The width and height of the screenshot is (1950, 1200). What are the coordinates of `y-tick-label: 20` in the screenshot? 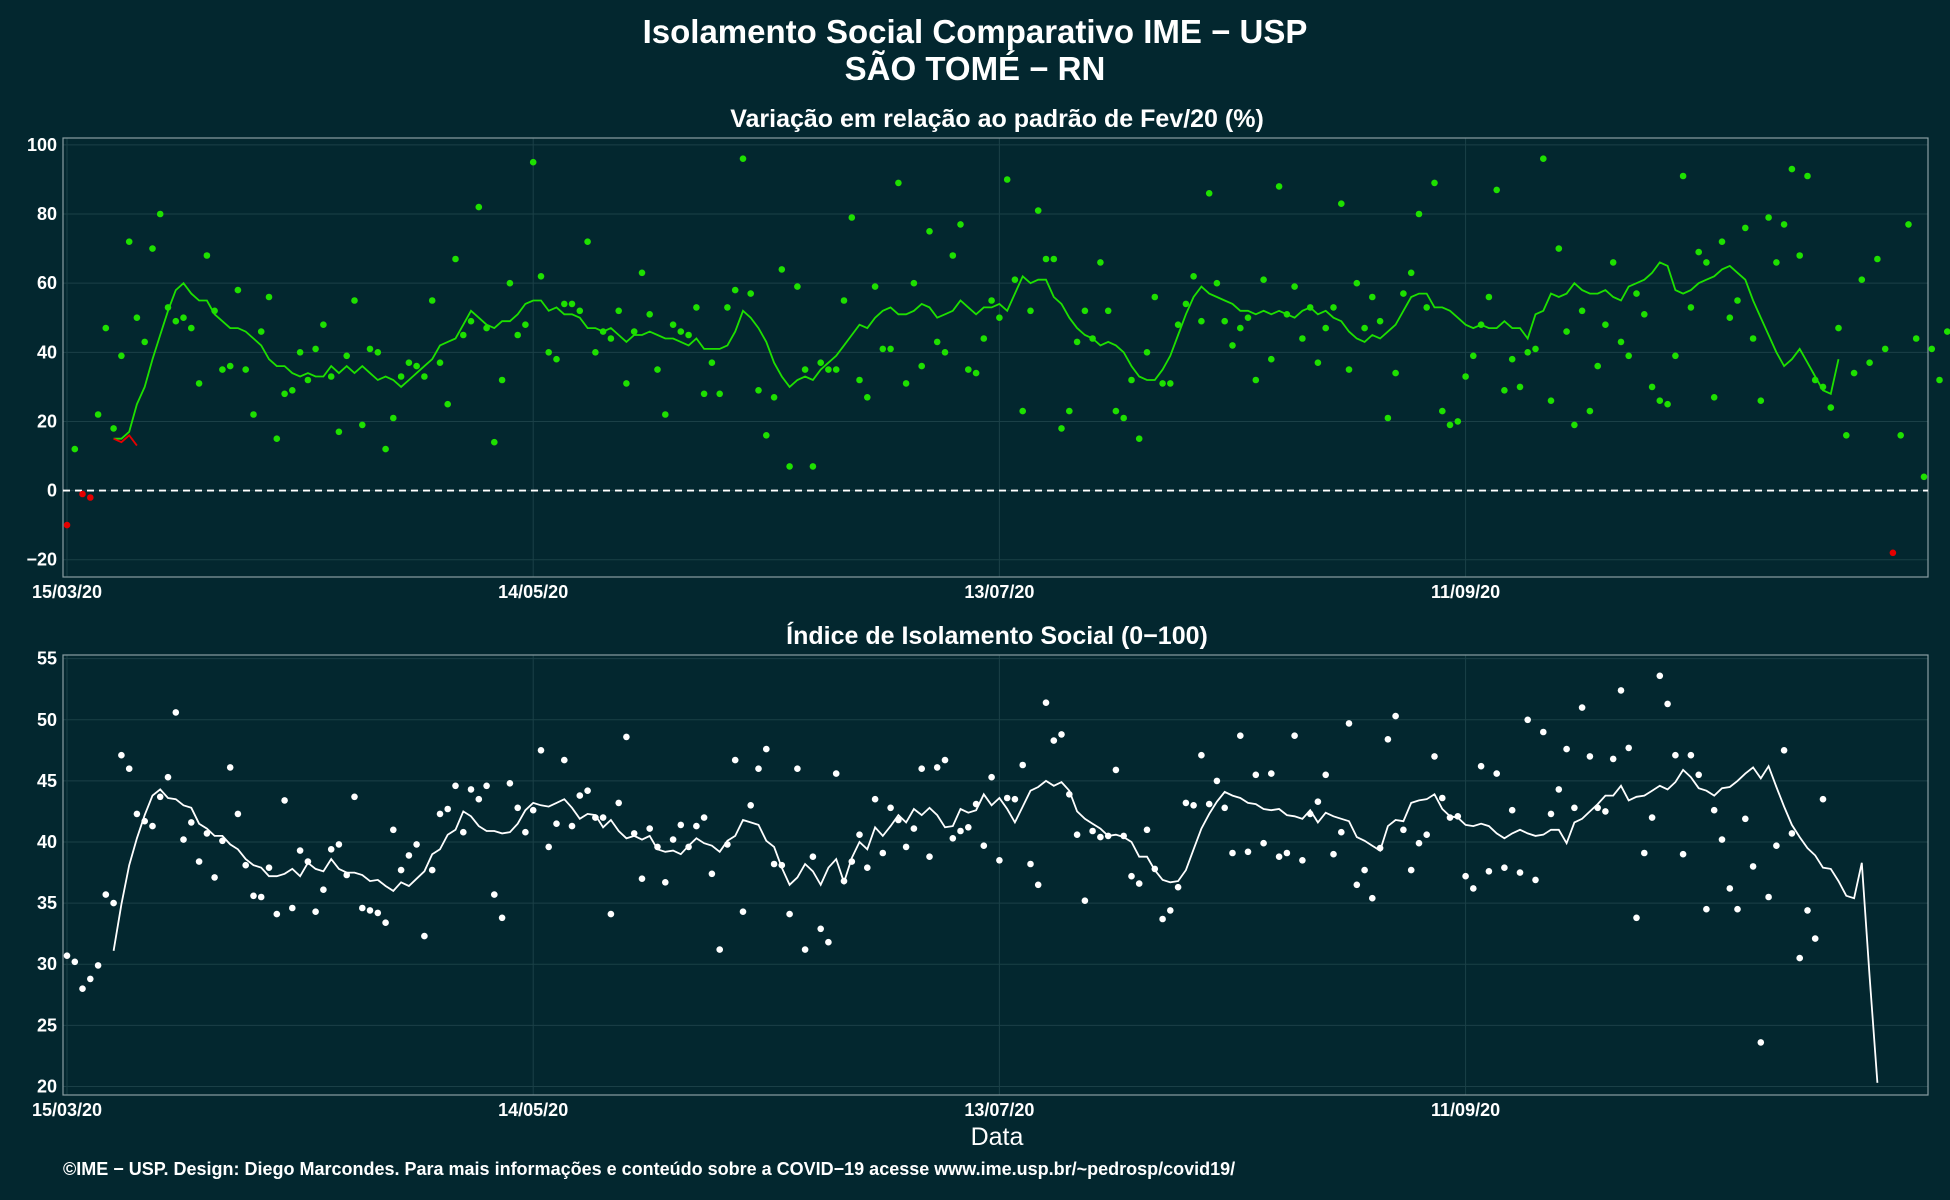 It's located at (47, 421).